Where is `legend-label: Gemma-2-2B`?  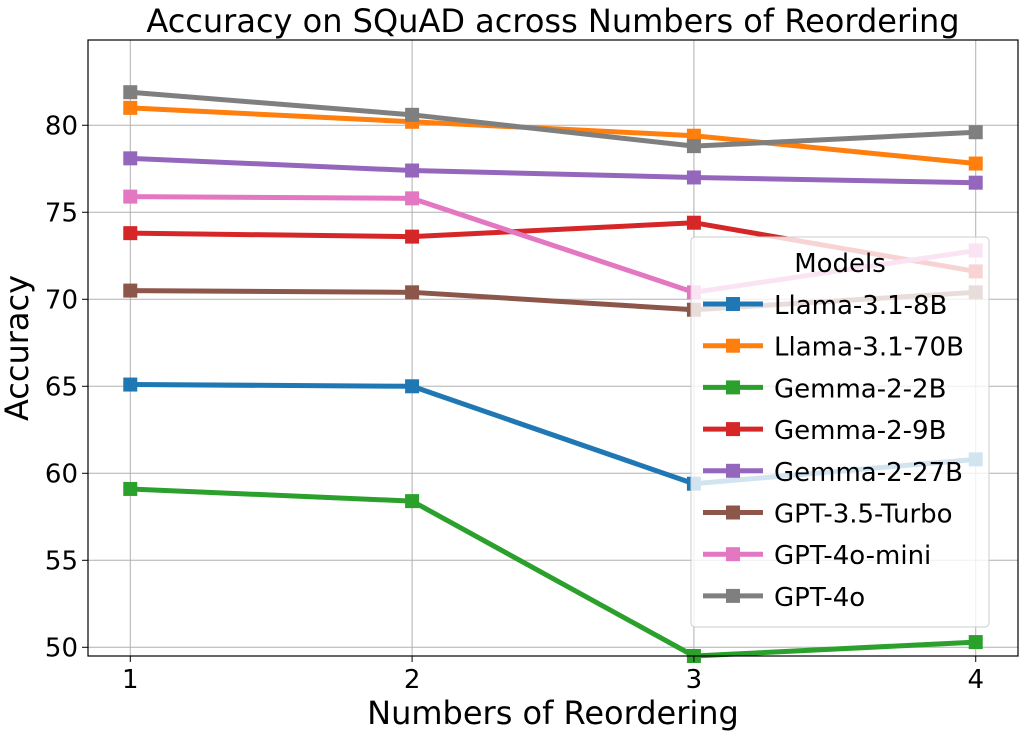
legend-label: Gemma-2-2B is located at coordinates (860, 389).